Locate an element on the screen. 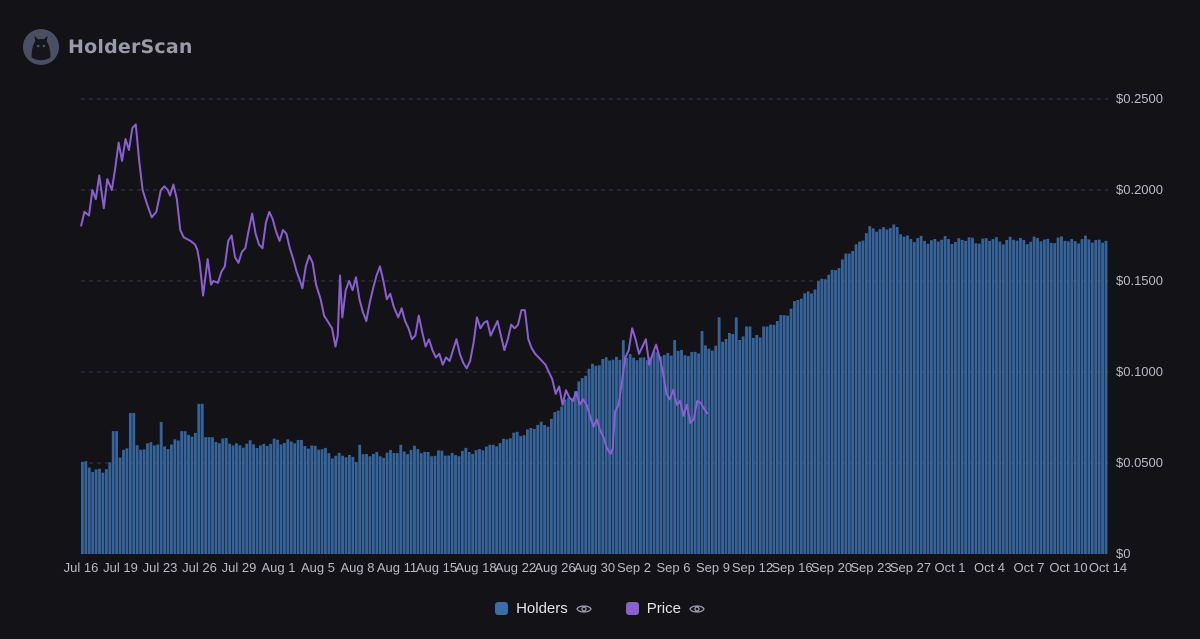 The image size is (1200, 639). legend-item-holders: Holders is located at coordinates (543, 608).